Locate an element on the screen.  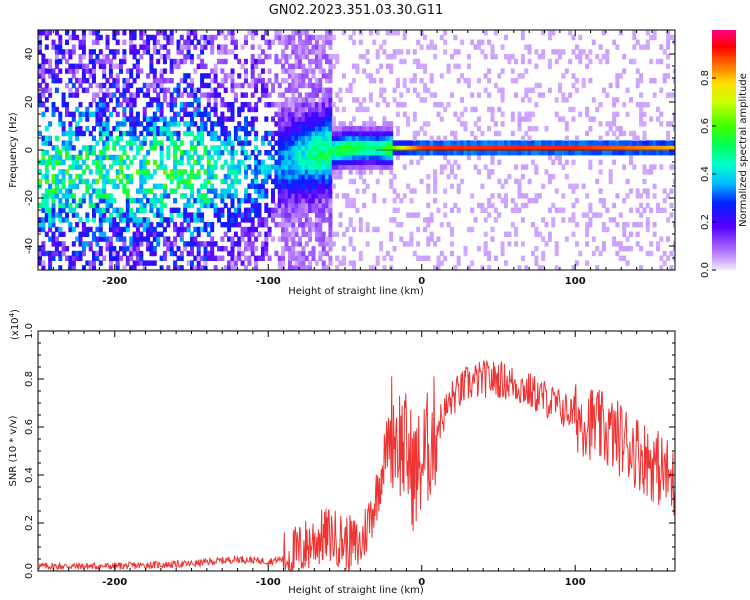
colorbar-ticks: 0.0 0.2 0.4 0.6 0.8 is located at coordinates (708, 174).